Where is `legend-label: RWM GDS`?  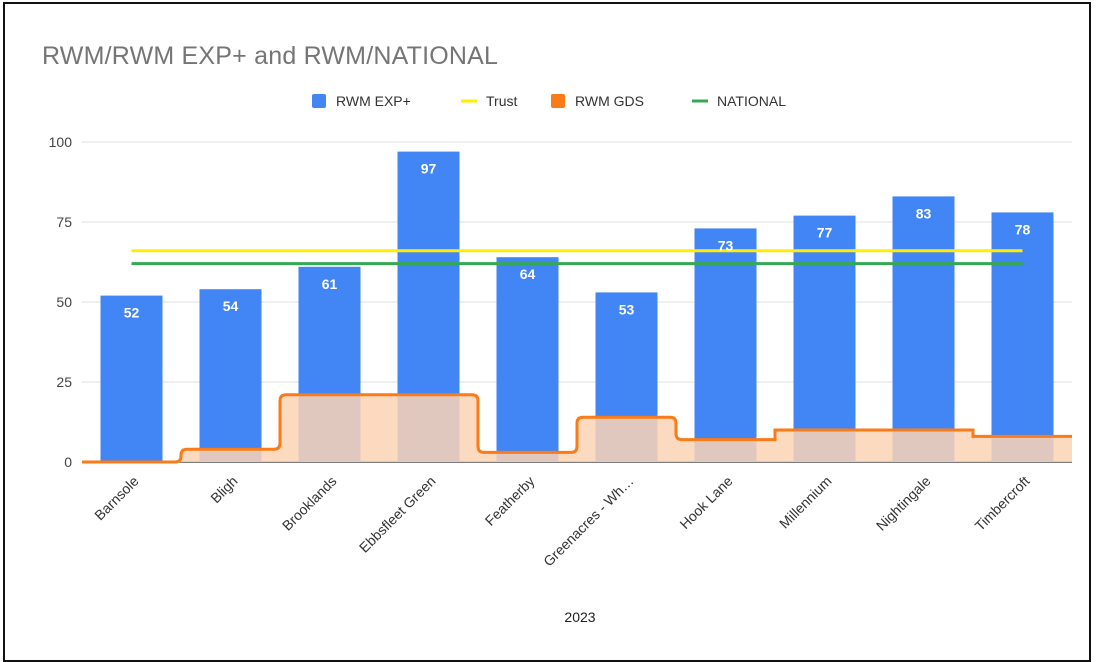
legend-label: RWM GDS is located at coordinates (609, 101).